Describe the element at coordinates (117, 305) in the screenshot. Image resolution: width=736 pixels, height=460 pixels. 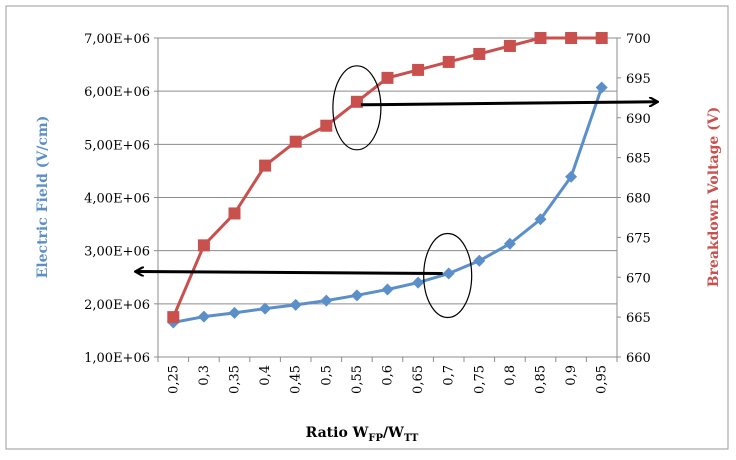
I see `y-left-tick-label: 2,00E+06` at that location.